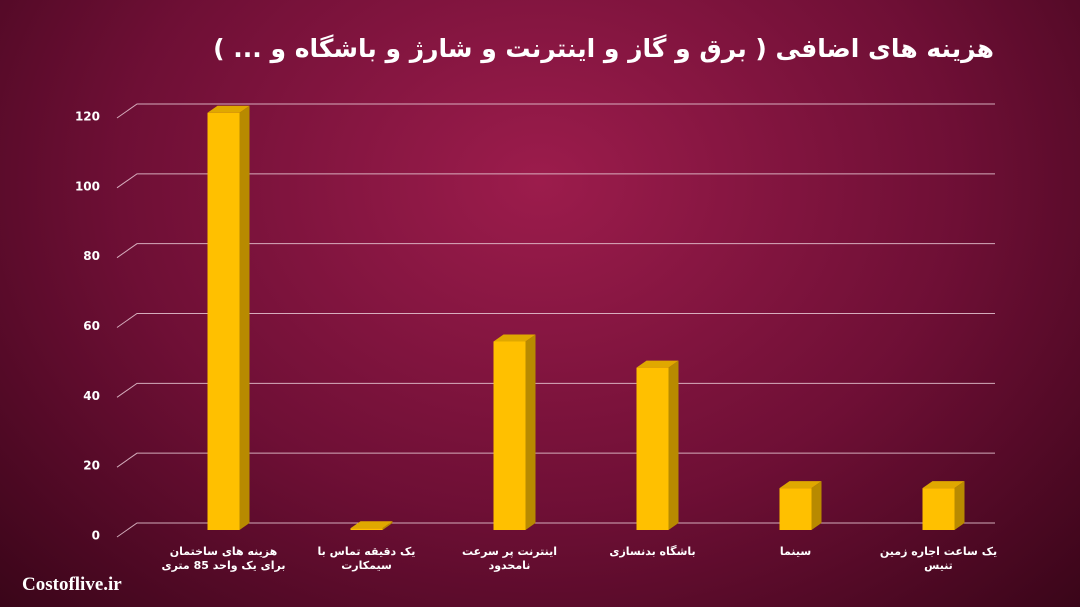 This screenshot has height=607, width=1080. What do you see at coordinates (87, 186) in the screenshot?
I see `y-tick-label: 100` at bounding box center [87, 186].